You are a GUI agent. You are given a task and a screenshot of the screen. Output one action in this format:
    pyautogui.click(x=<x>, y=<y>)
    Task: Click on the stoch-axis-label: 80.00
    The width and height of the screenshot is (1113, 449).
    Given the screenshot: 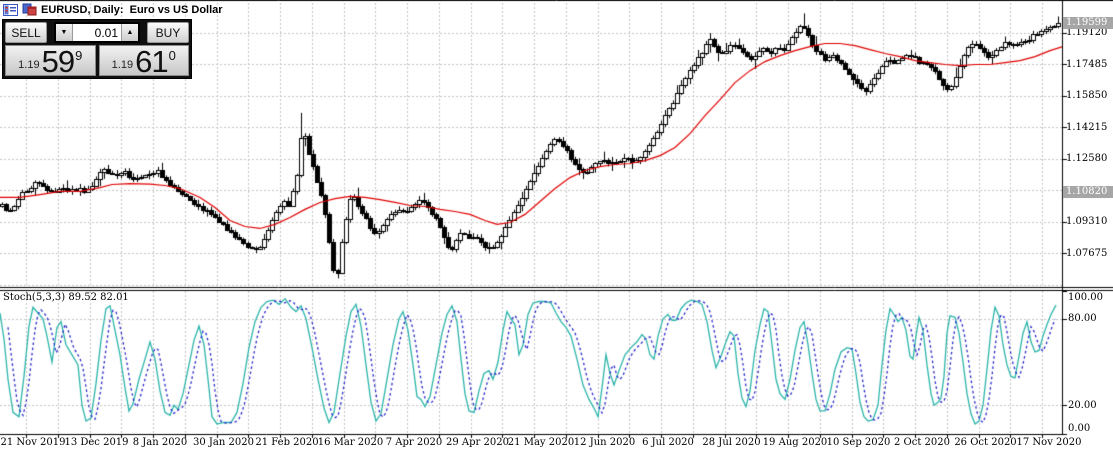 What is the action you would take?
    pyautogui.click(x=1082, y=319)
    